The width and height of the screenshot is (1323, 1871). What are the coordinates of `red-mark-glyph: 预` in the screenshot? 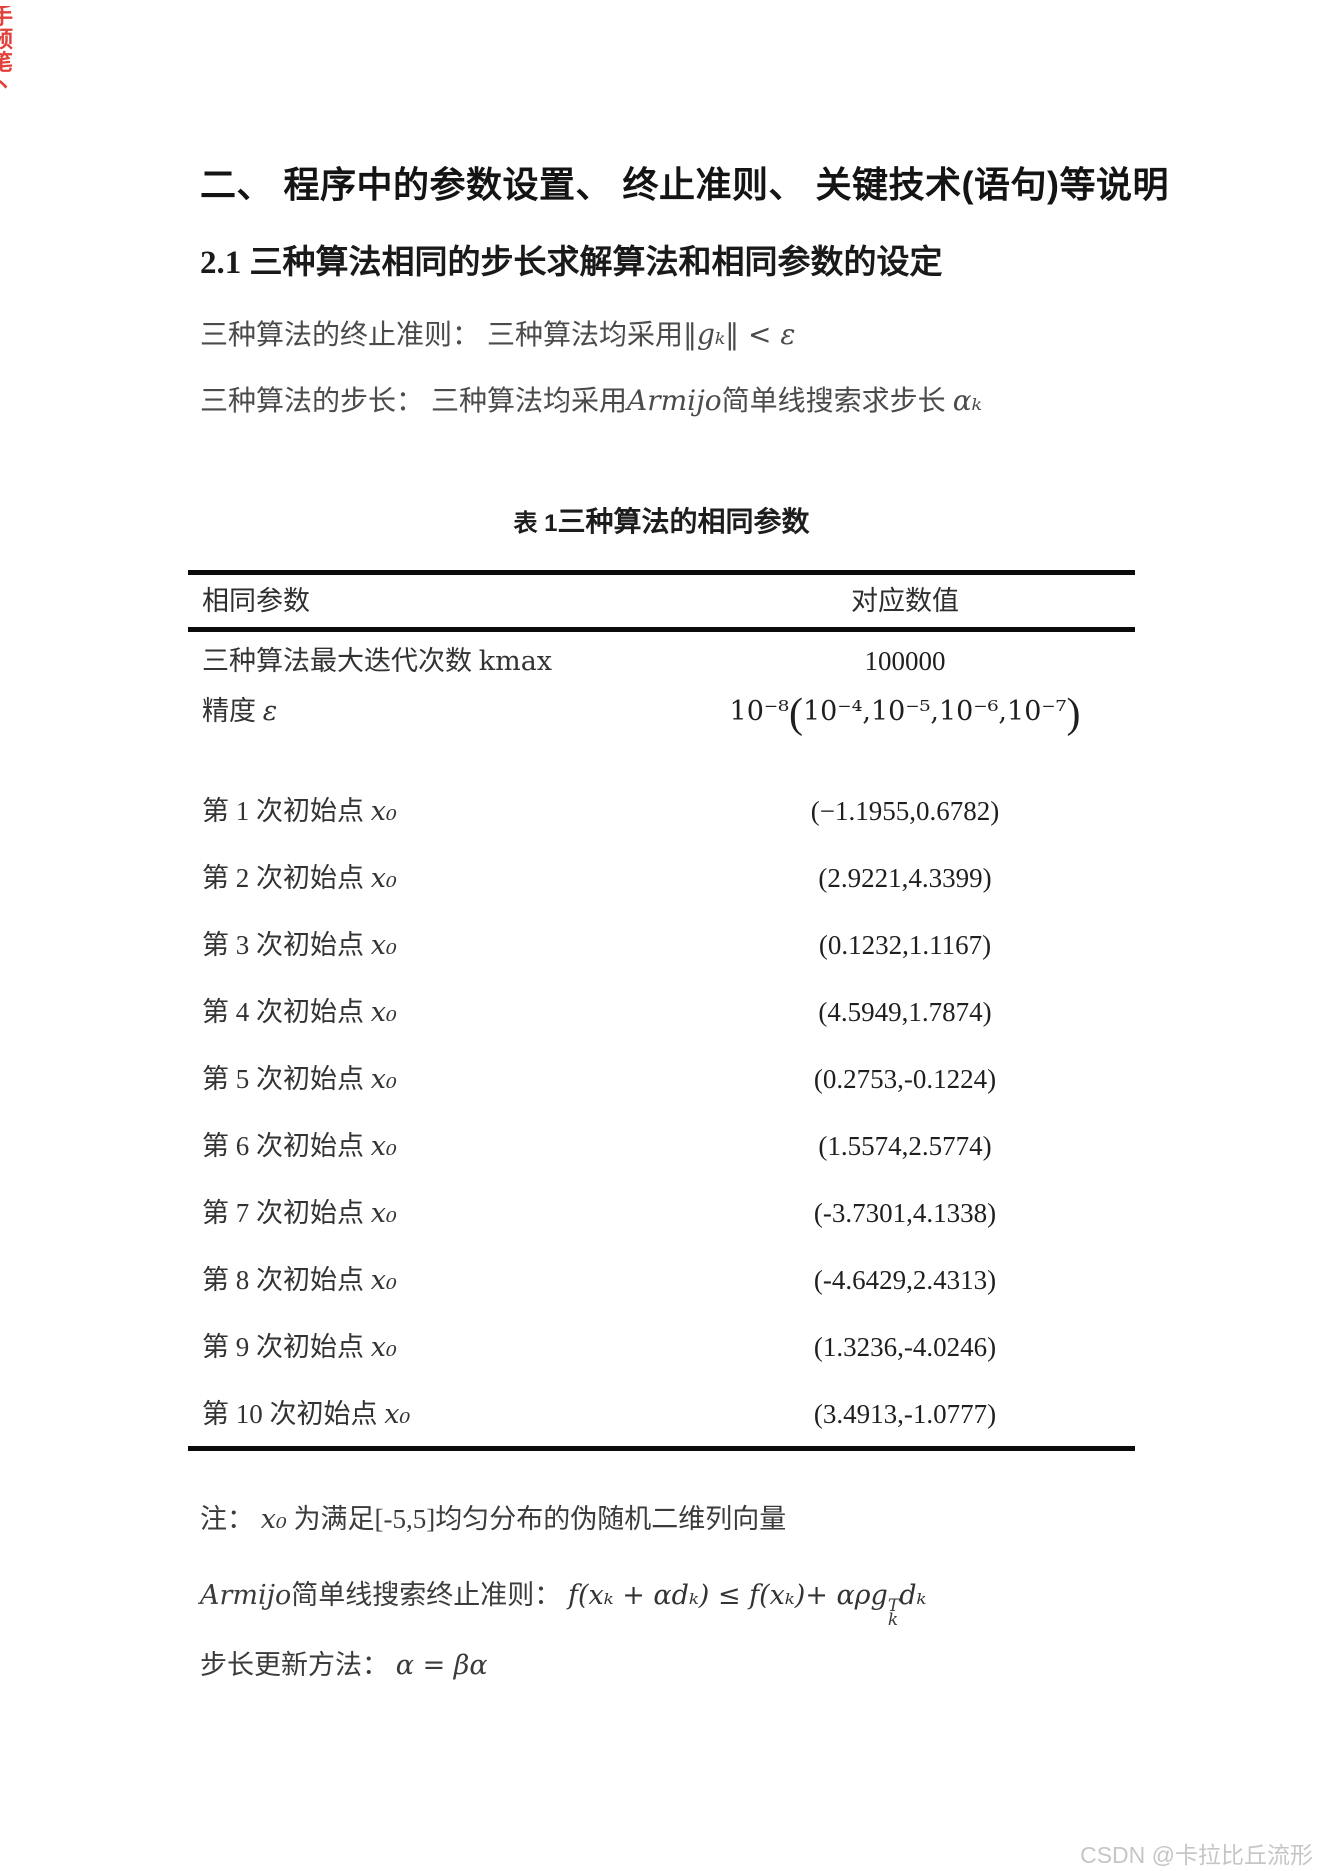 It's located at (7, 40).